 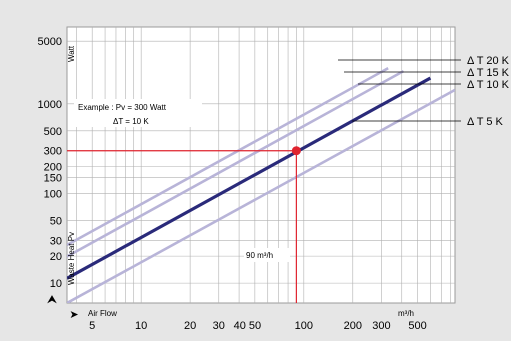 I want to click on x-tick-label: 300, so click(x=381, y=326).